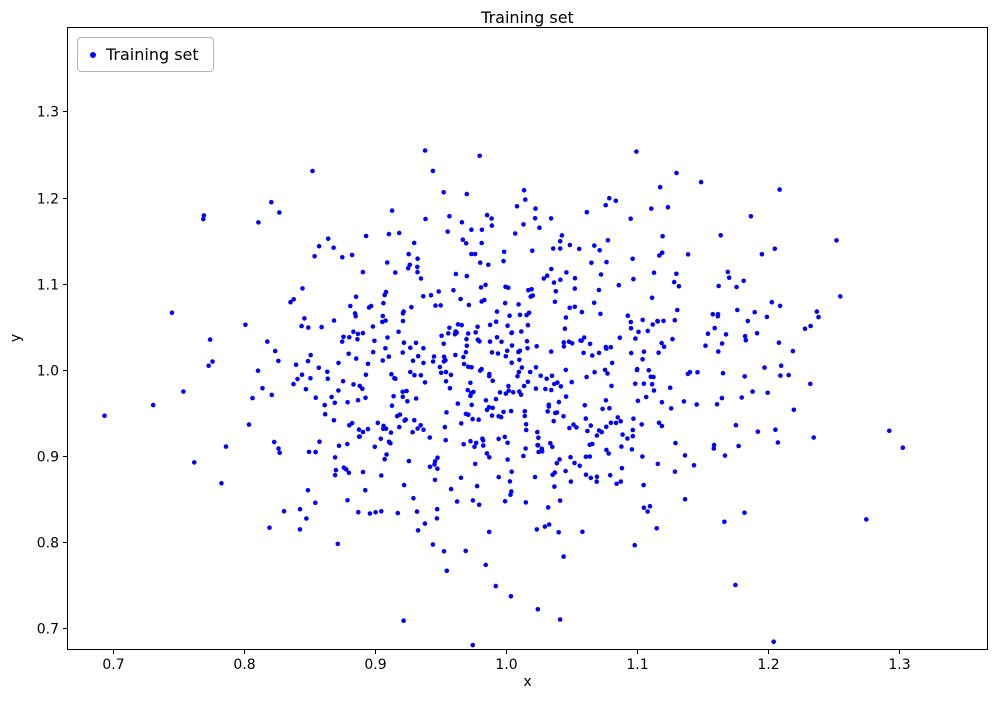 Image resolution: width=1001 pixels, height=701 pixels. Describe the element at coordinates (152, 54) in the screenshot. I see `legend-label: Training set` at that location.